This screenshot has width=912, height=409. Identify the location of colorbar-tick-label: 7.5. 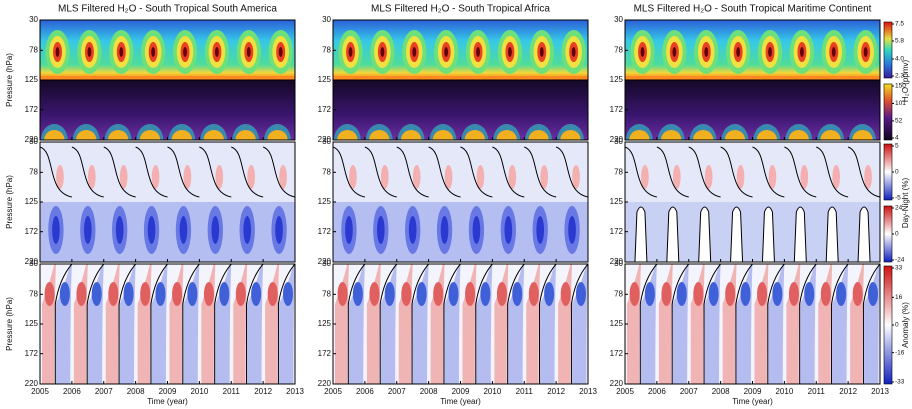
(899, 24).